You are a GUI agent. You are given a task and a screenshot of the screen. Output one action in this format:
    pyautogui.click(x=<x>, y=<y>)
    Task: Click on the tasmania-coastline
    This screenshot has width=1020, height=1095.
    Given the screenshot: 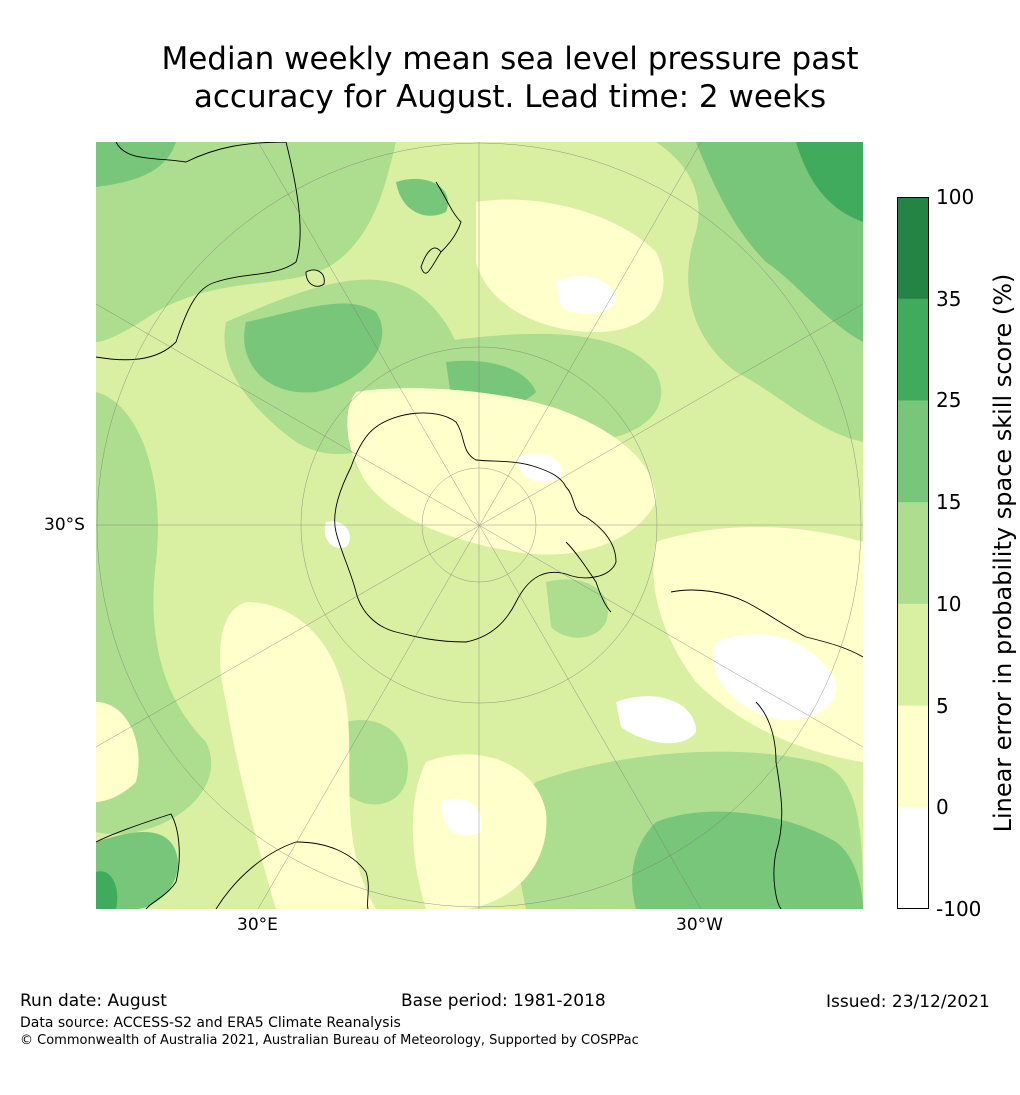 What is the action you would take?
    pyautogui.click(x=315, y=278)
    